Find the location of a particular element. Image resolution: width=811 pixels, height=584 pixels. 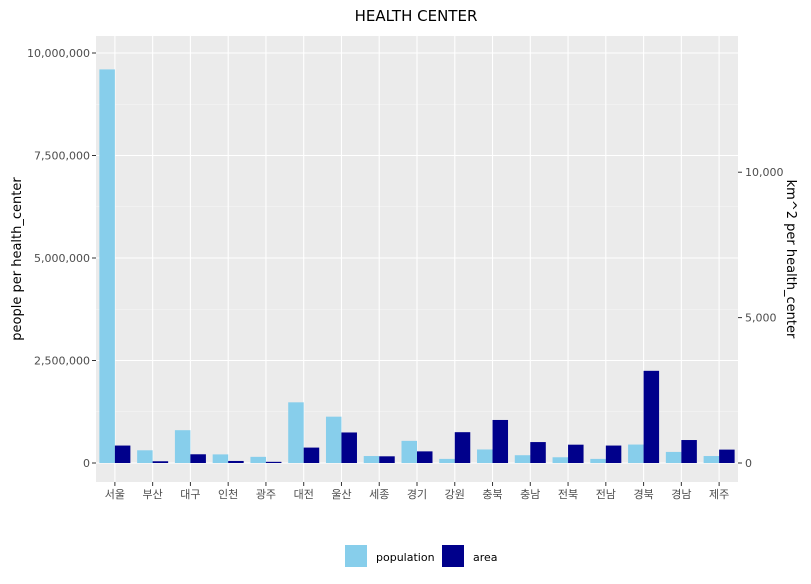

y-right-tick-label: 5,000 is located at coordinates (761, 318).